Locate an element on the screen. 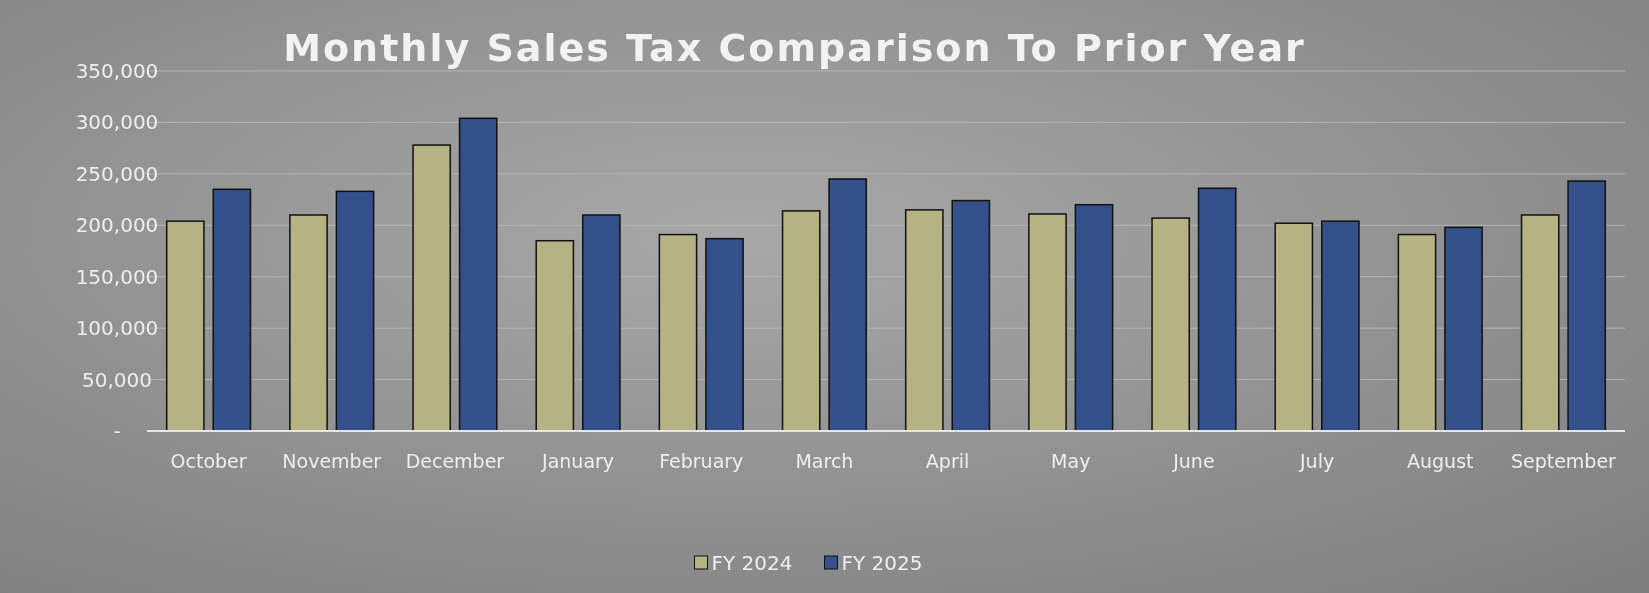 This screenshot has height=593, width=1649. x-tick-label: September is located at coordinates (1563, 460).